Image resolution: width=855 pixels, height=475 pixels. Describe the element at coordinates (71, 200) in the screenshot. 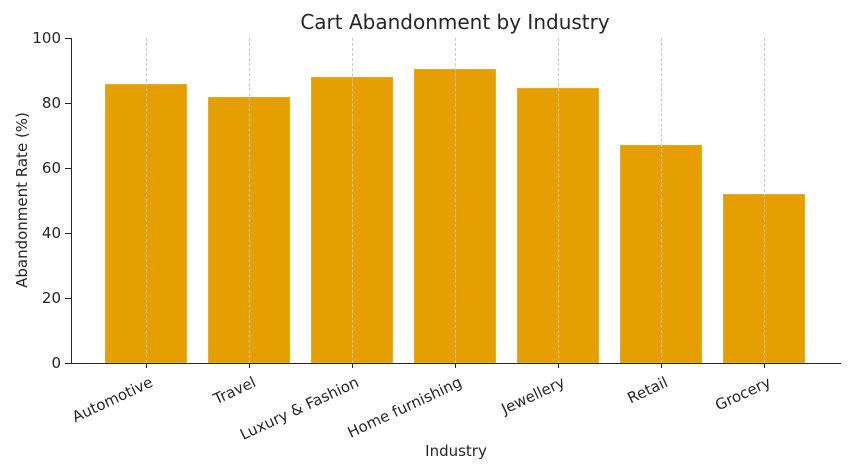

I see `y-axis` at that location.